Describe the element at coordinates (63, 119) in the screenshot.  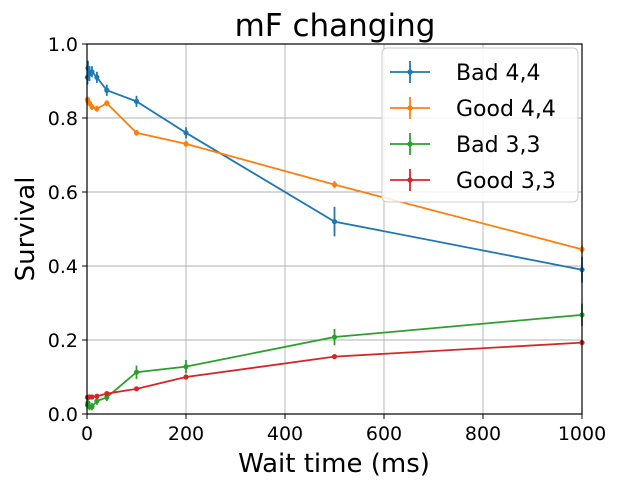
I see `y-tick-label: 0.8` at that location.